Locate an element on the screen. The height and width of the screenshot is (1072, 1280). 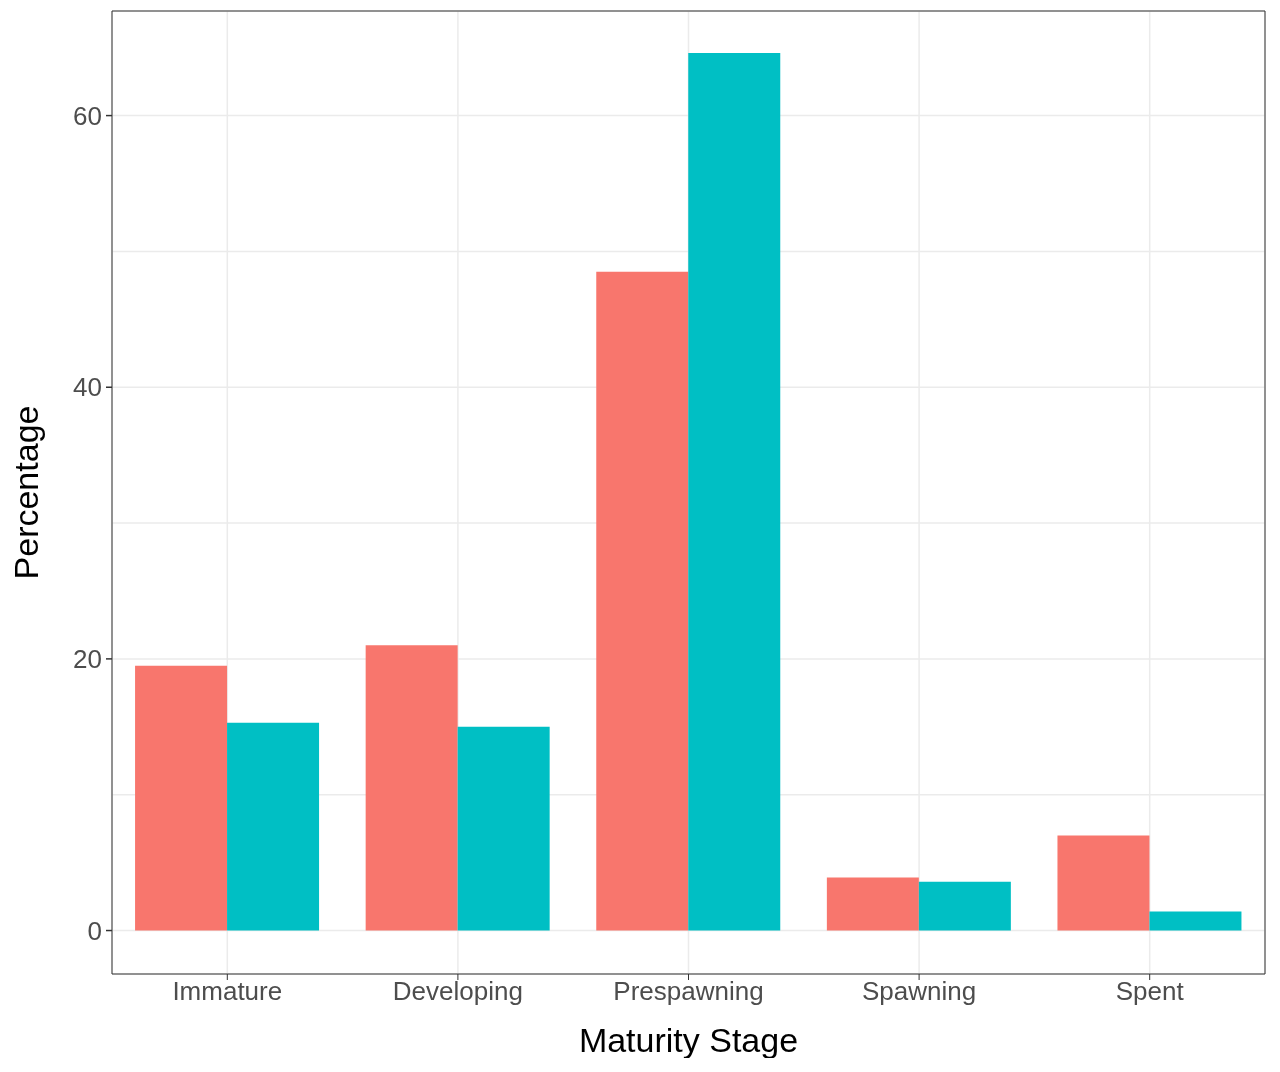
x-tick-label: Spawning is located at coordinates (919, 991).